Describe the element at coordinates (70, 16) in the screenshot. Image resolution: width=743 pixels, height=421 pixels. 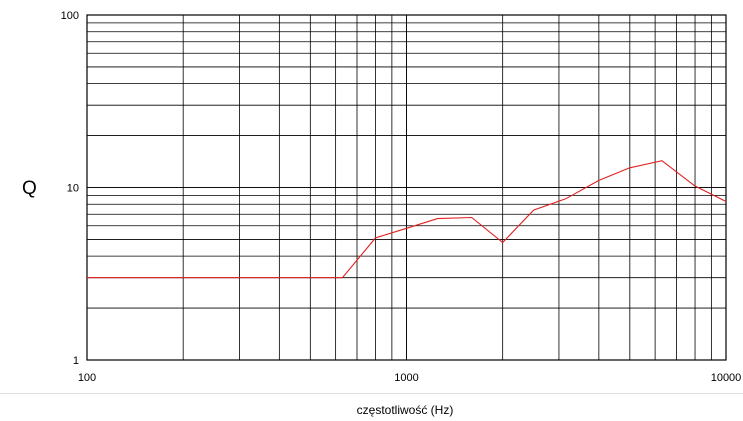
I see `y-tick-label: 100` at that location.